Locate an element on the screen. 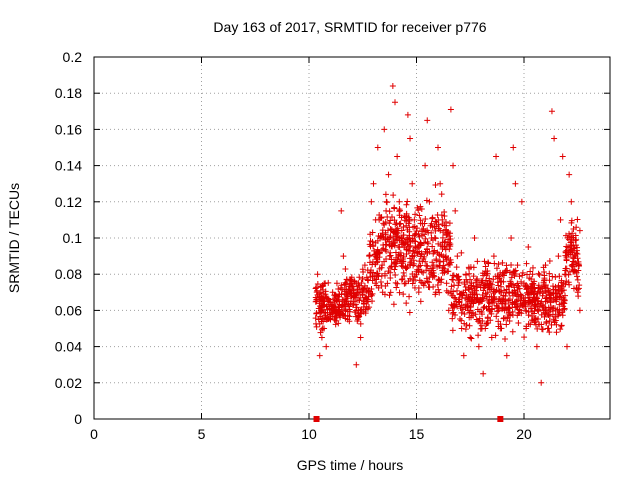 The width and height of the screenshot is (640, 480). x-tick-label: 20 is located at coordinates (524, 434).